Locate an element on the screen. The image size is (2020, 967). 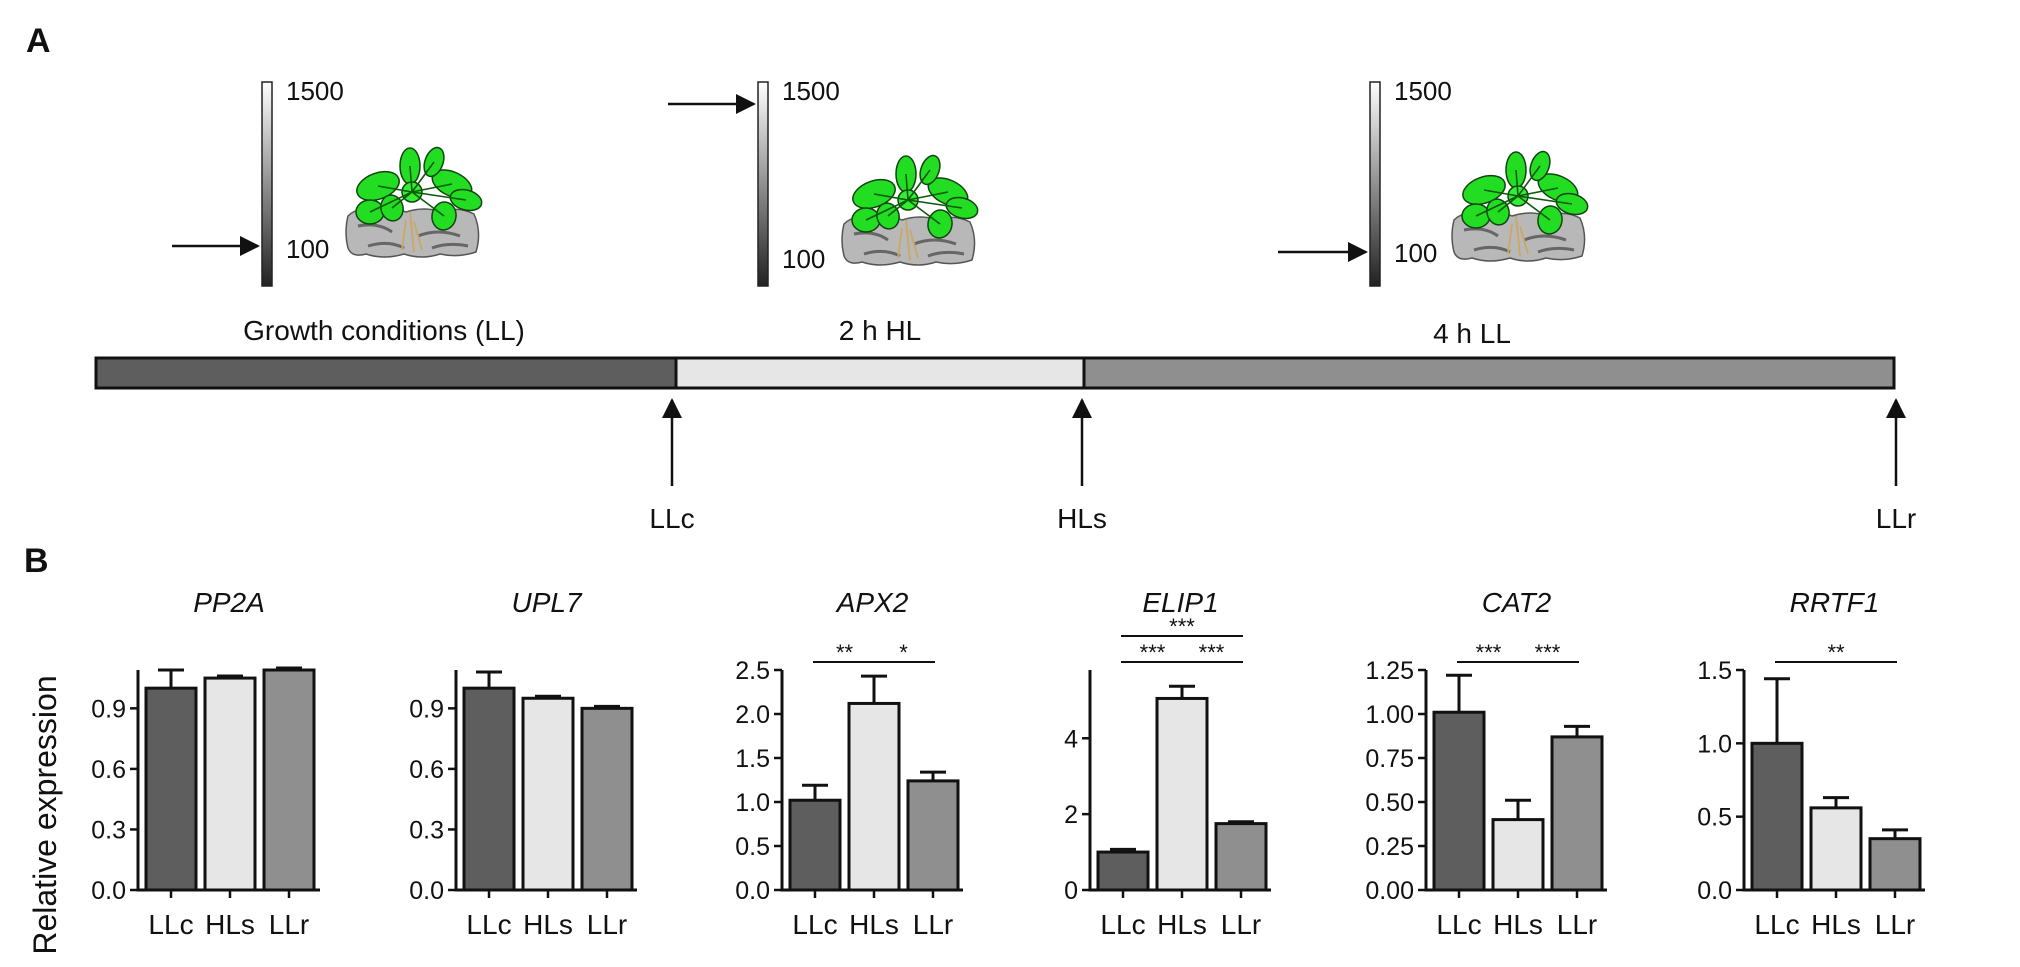
light-scale-ll-growth: 1500 100 is located at coordinates (258, 181).